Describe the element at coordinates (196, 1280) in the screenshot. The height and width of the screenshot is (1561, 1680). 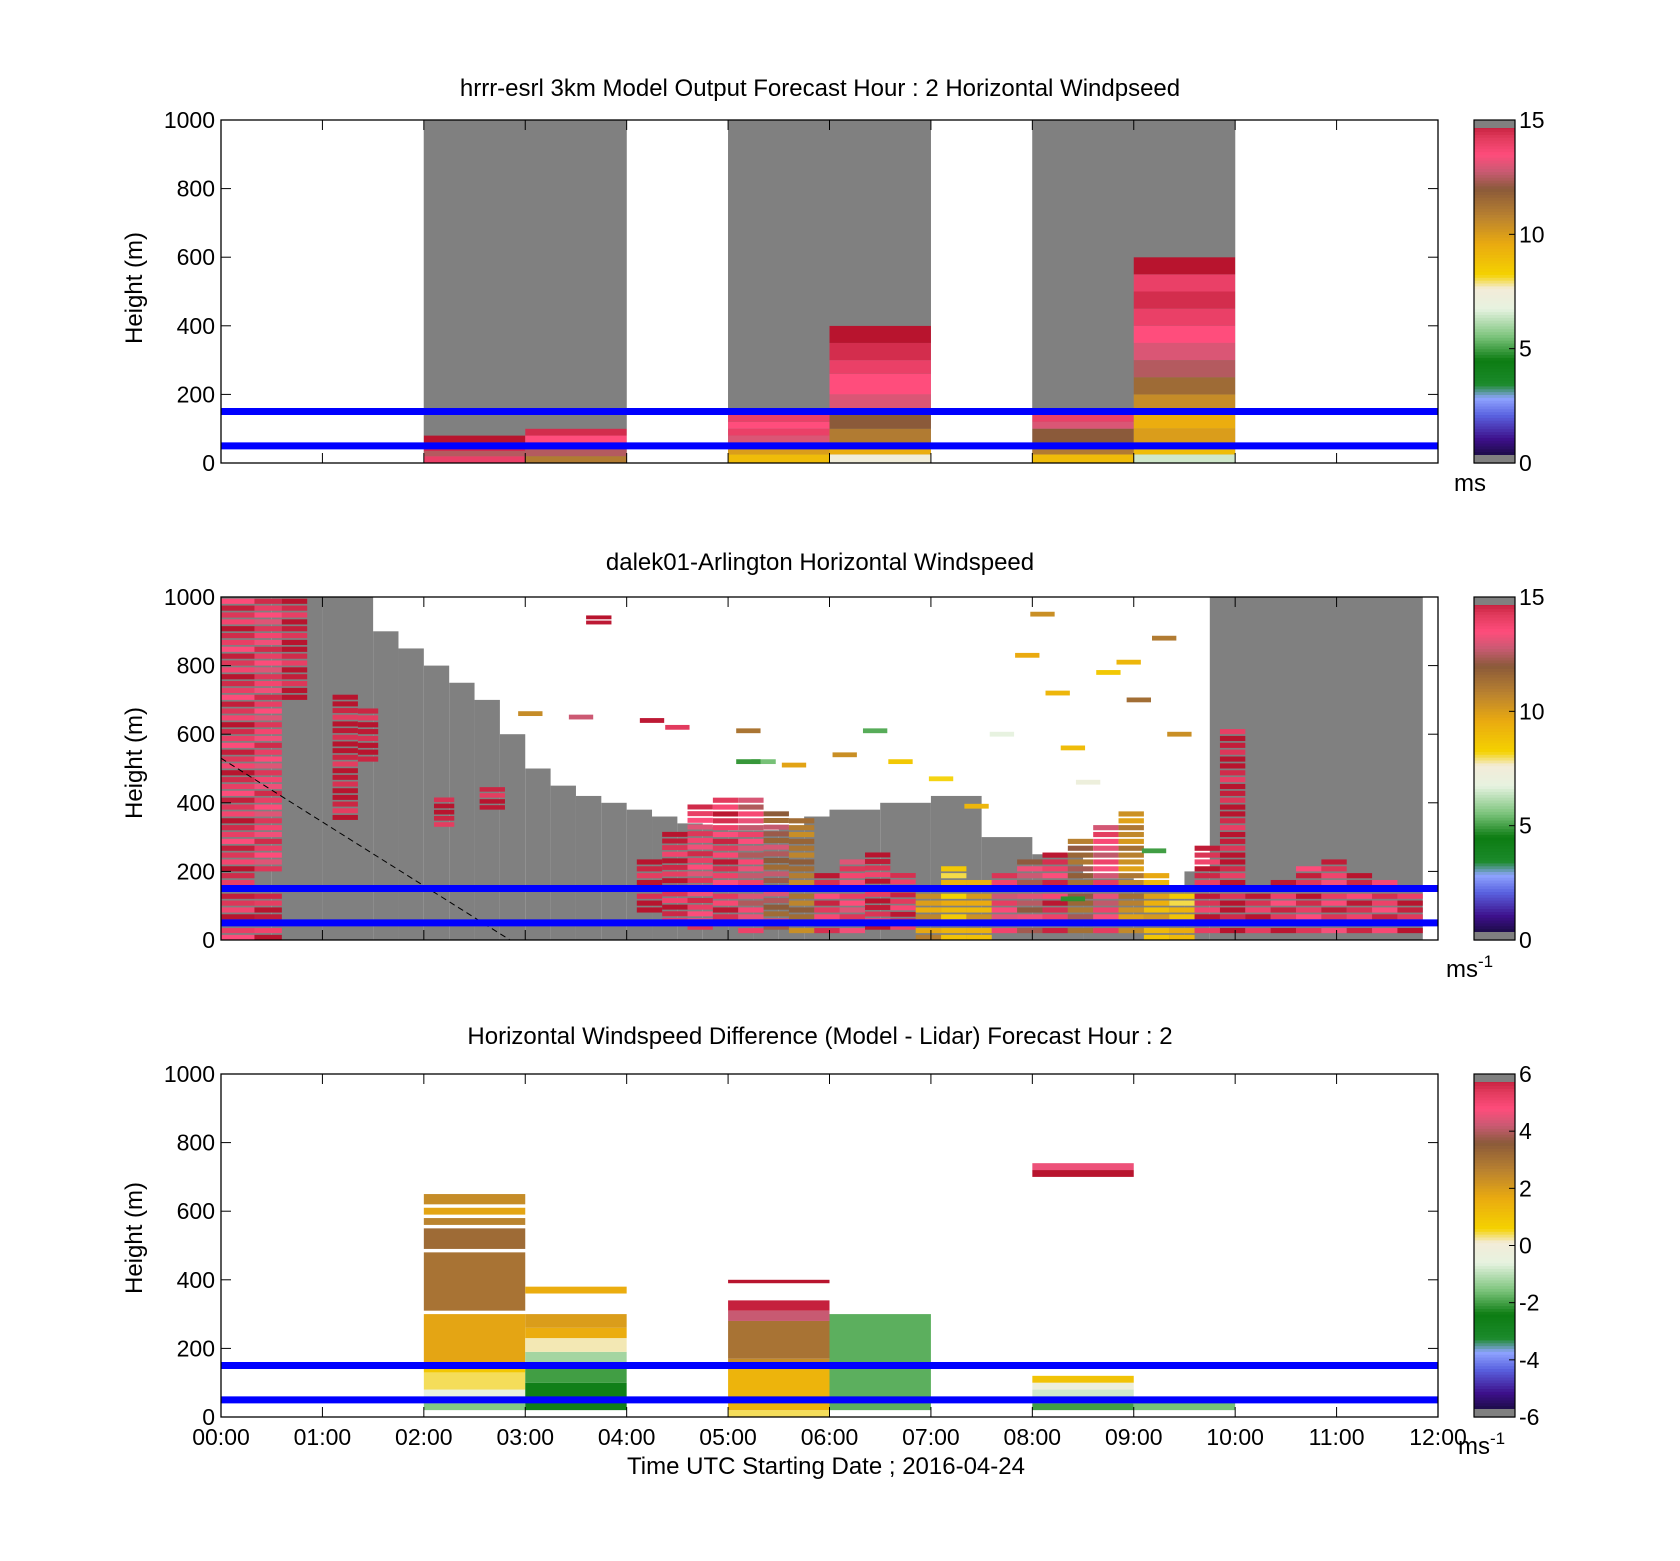
I see `y-tick-label: 400` at that location.